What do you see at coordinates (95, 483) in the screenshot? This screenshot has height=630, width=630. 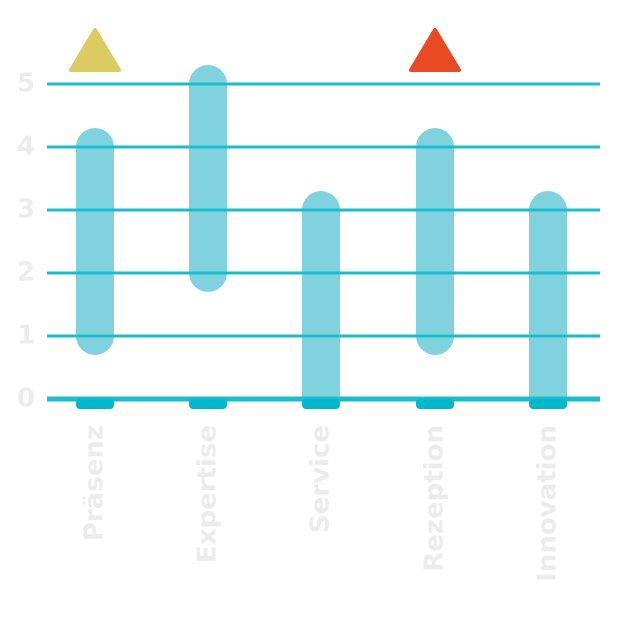 I see `x-tick-label: Präsenz` at bounding box center [95, 483].